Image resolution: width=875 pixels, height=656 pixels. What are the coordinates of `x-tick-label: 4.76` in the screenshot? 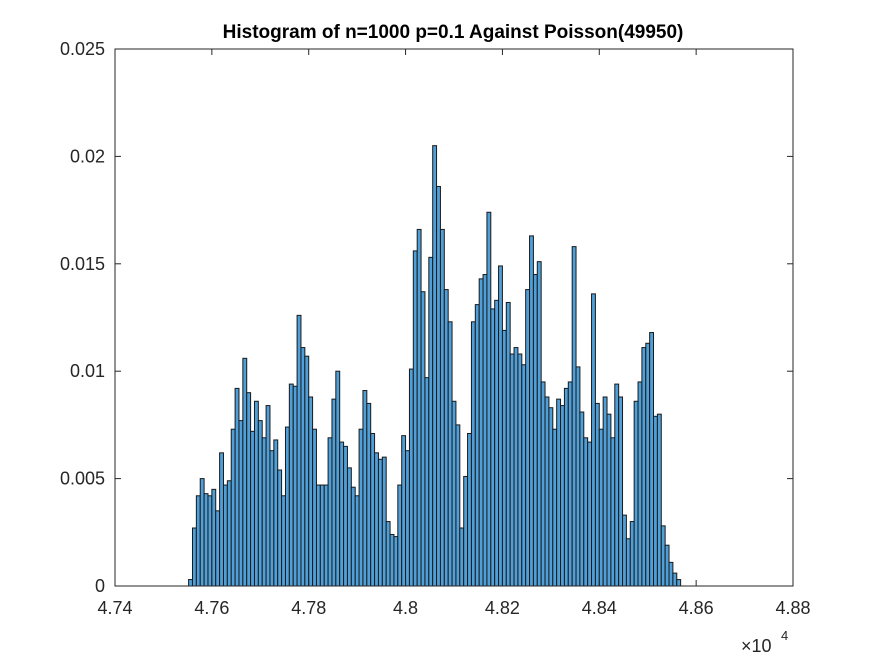 It's located at (211, 608).